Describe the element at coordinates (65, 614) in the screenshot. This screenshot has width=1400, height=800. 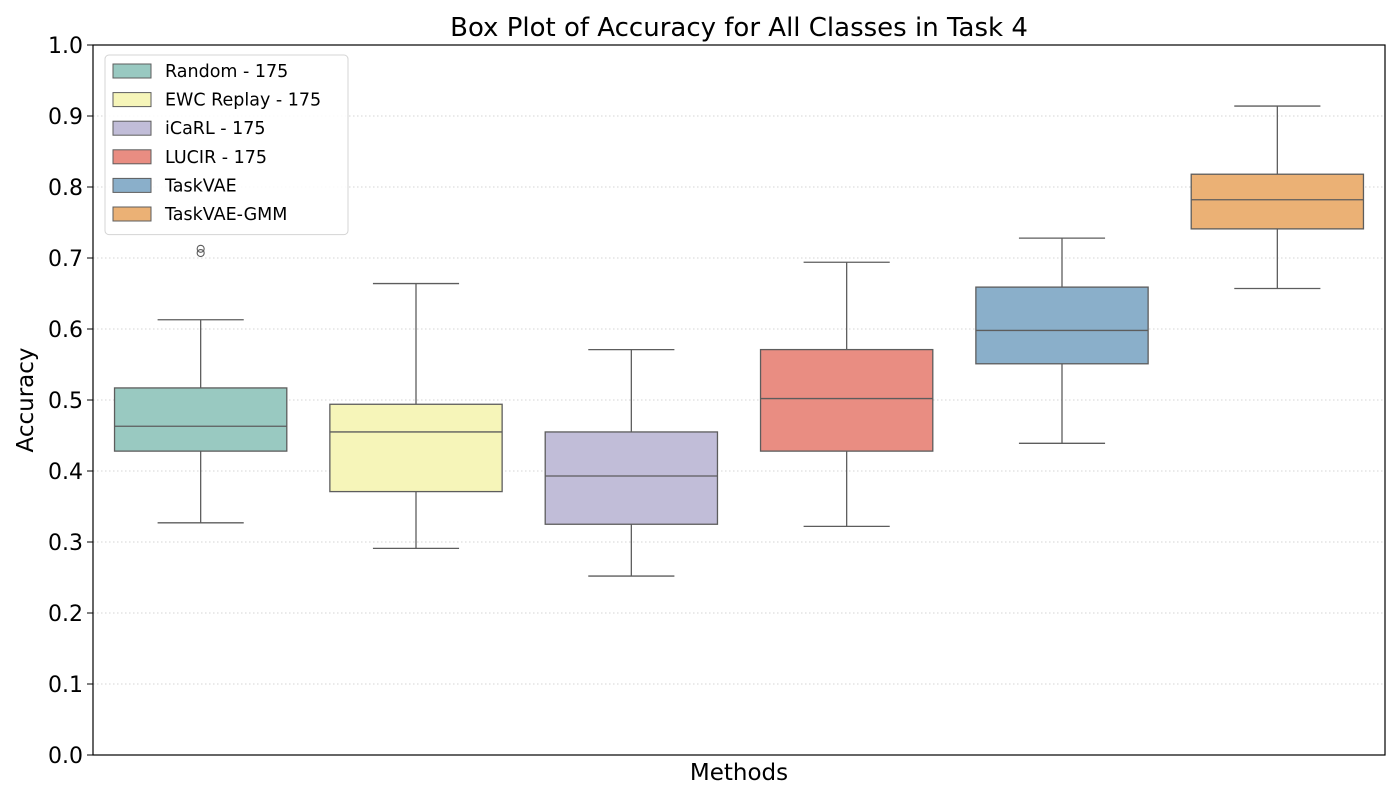
I see `y-tick-label: 0.2` at that location.